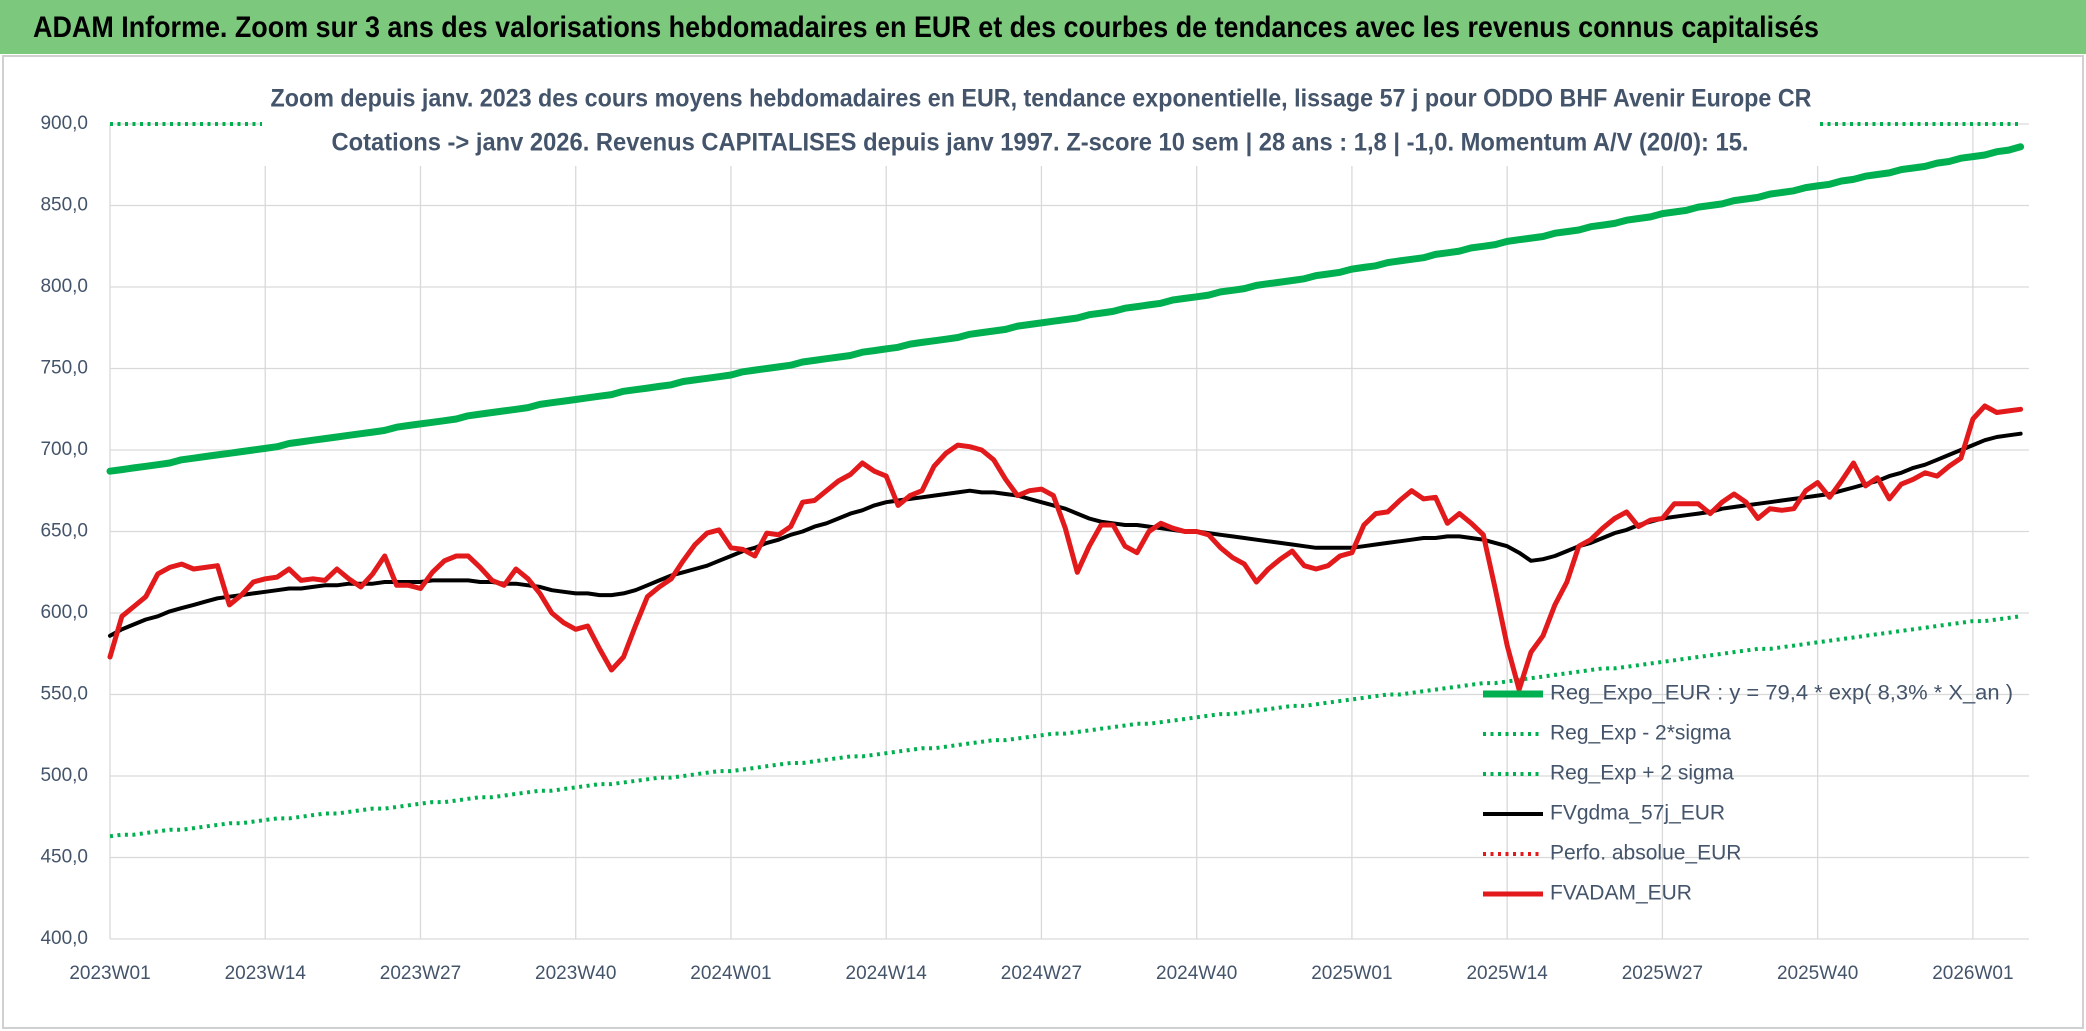 This screenshot has height=1031, width=2086. I want to click on x-tick-label: 2024W01, so click(730, 973).